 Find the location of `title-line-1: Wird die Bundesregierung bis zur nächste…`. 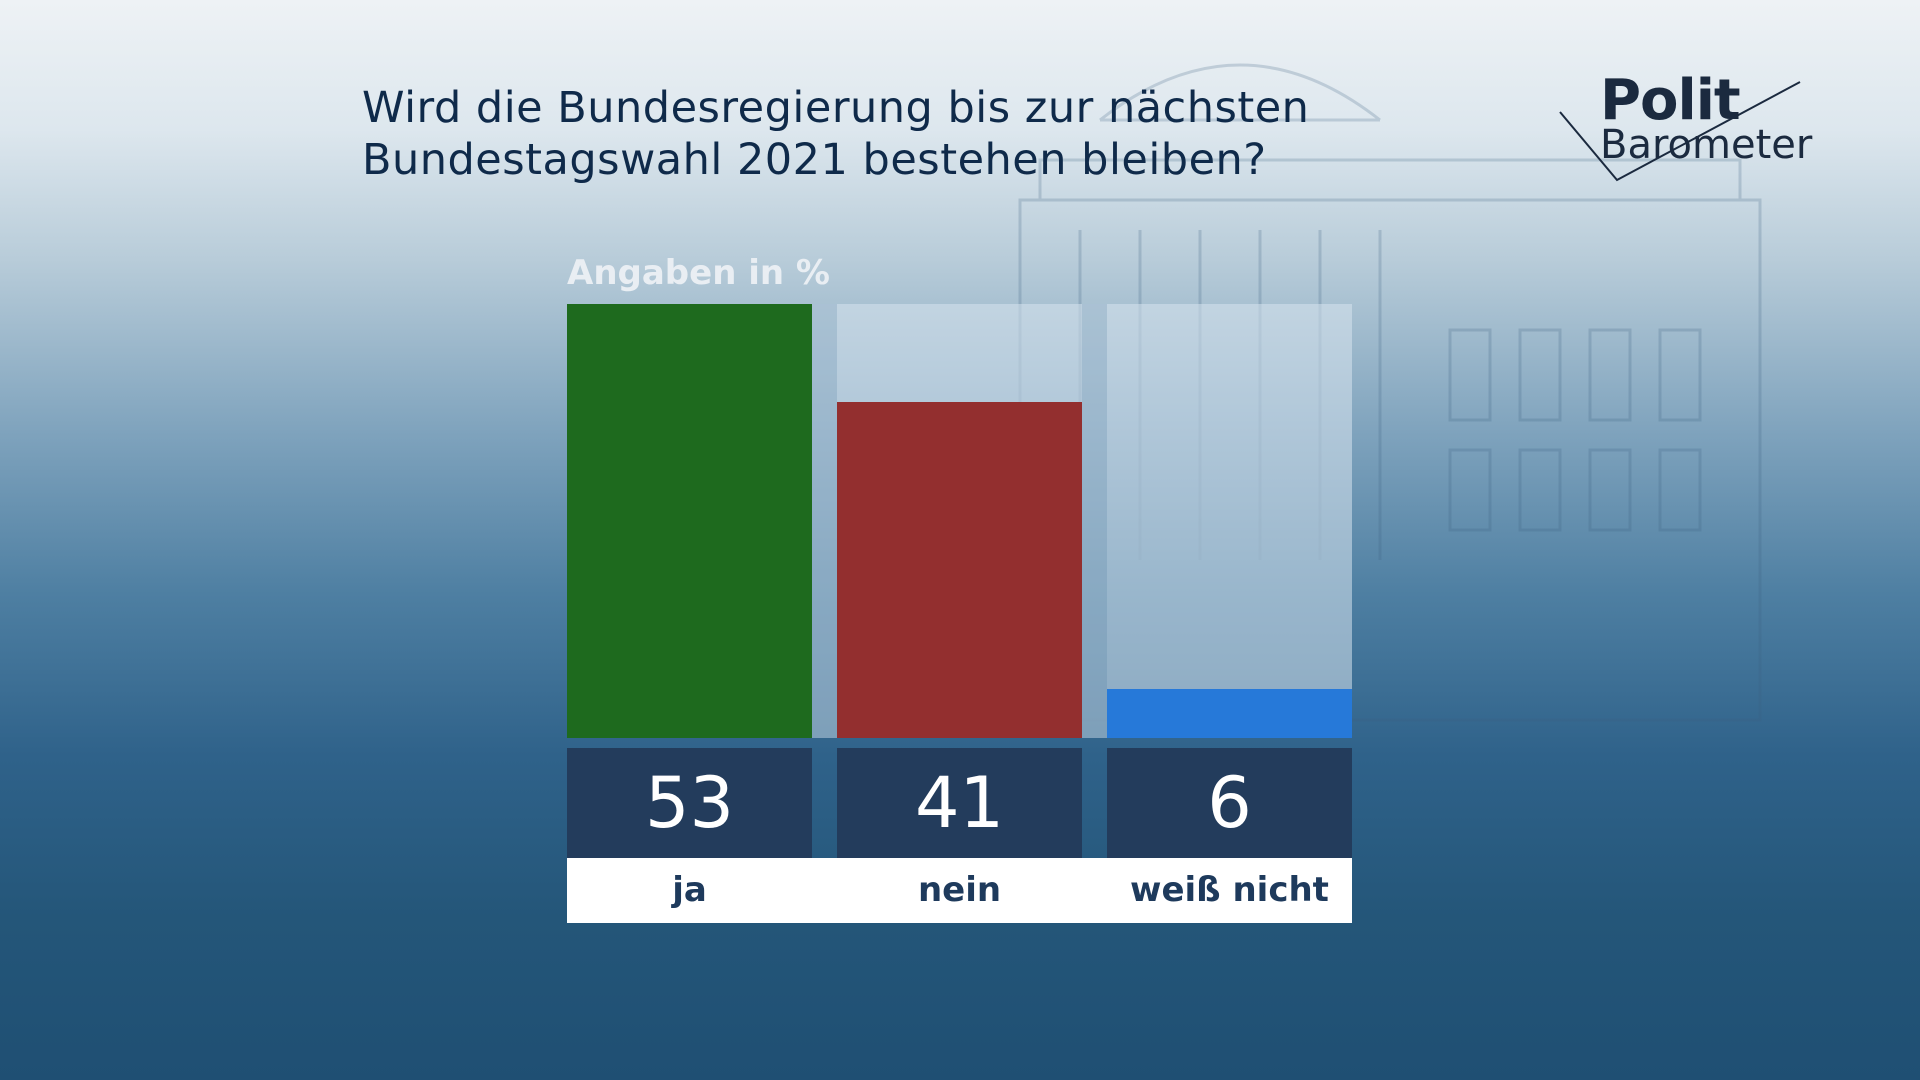

title-line-1: Wird die Bundesregierung bis zur nächste… is located at coordinates (836, 108).